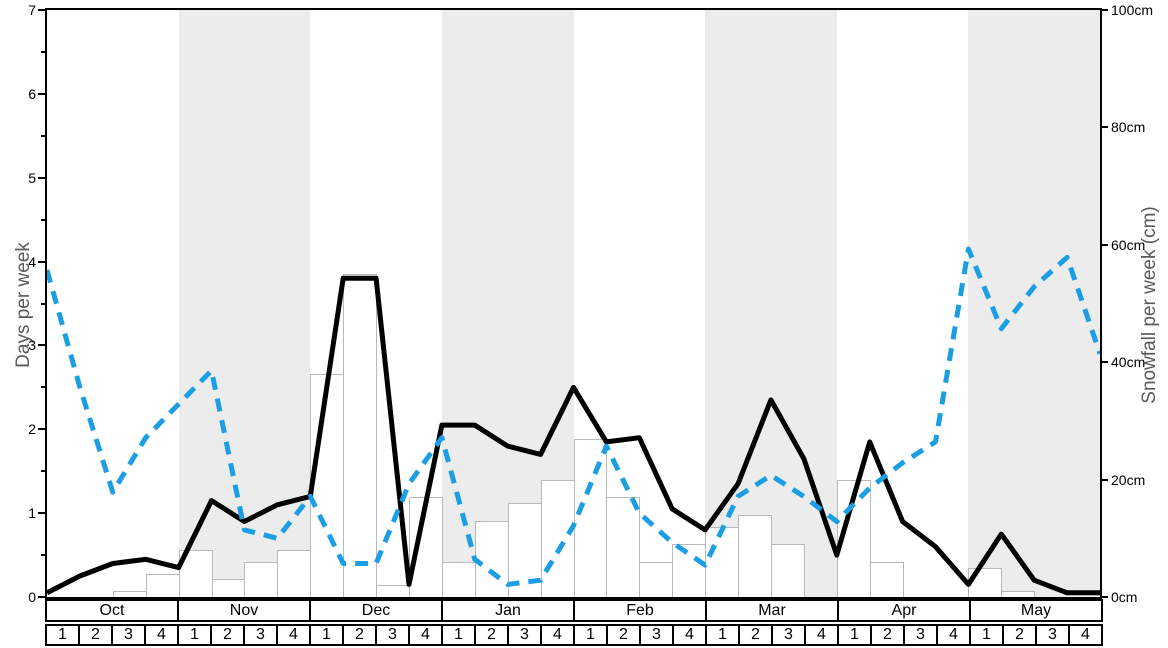 Image resolution: width=1168 pixels, height=648 pixels. I want to click on left-axis-tick-label: 7, so click(32, 10).